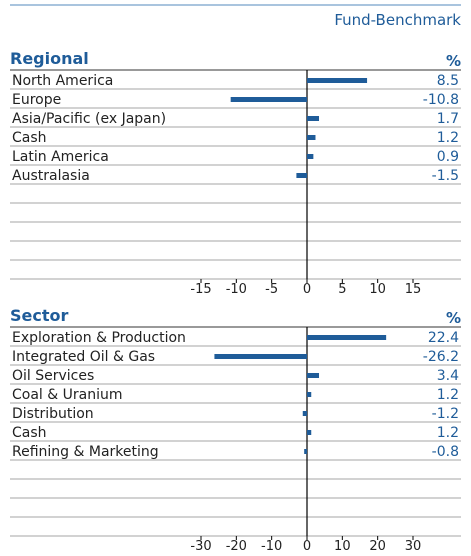  What do you see at coordinates (342, 289) in the screenshot?
I see `x-tick-label: 5` at bounding box center [342, 289].